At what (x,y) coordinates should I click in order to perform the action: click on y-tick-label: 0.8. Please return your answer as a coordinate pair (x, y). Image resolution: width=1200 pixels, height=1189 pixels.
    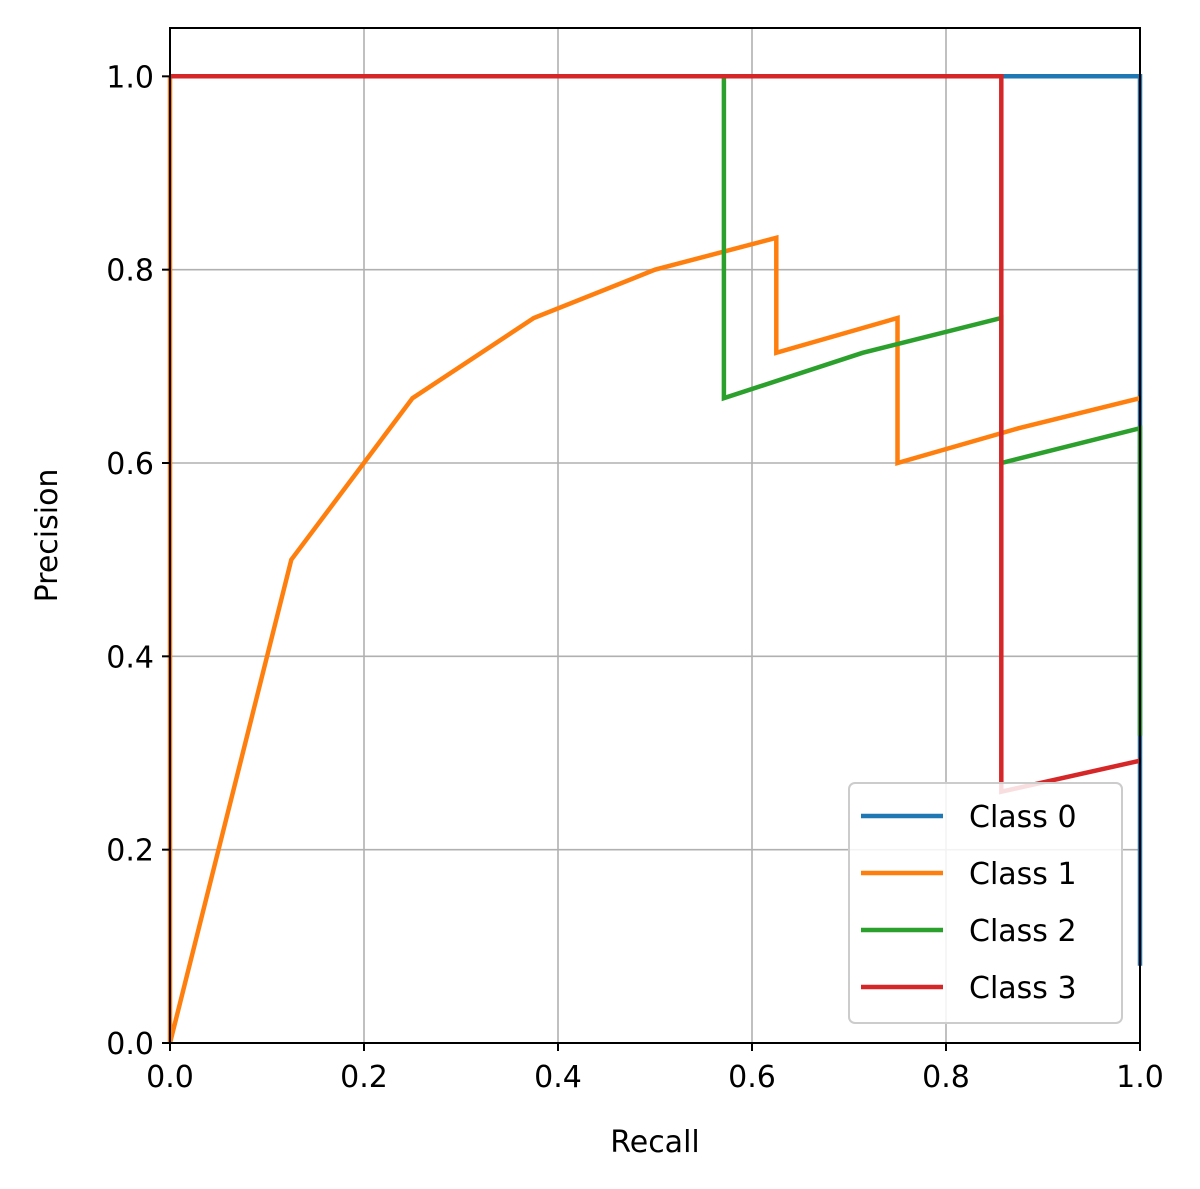
    Looking at the image, I should click on (130, 271).